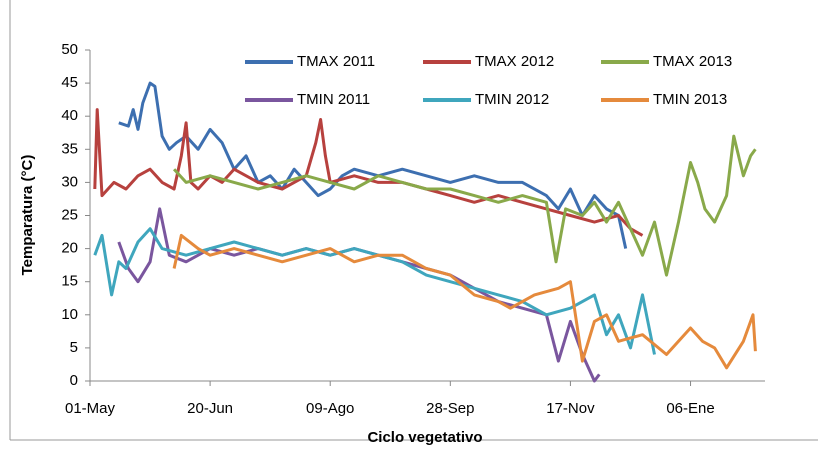  I want to click on y-tick-label: 25, so click(69, 214).